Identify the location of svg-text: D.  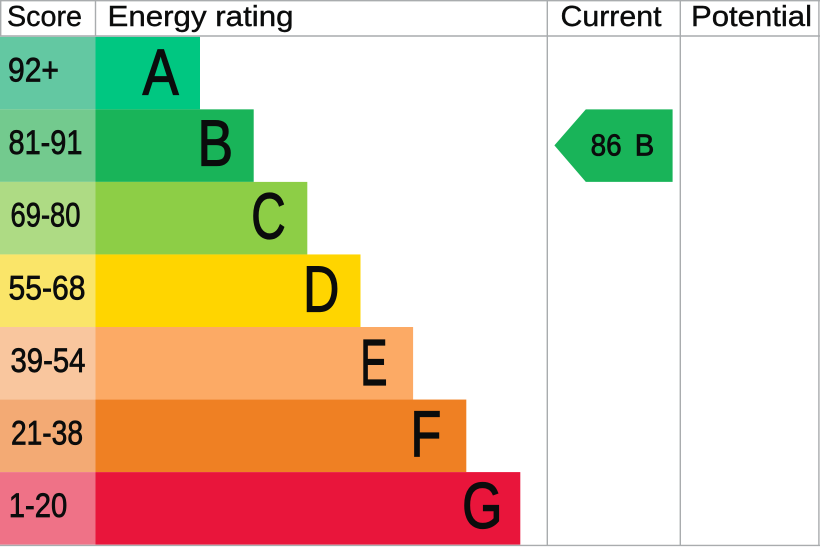
(321, 290).